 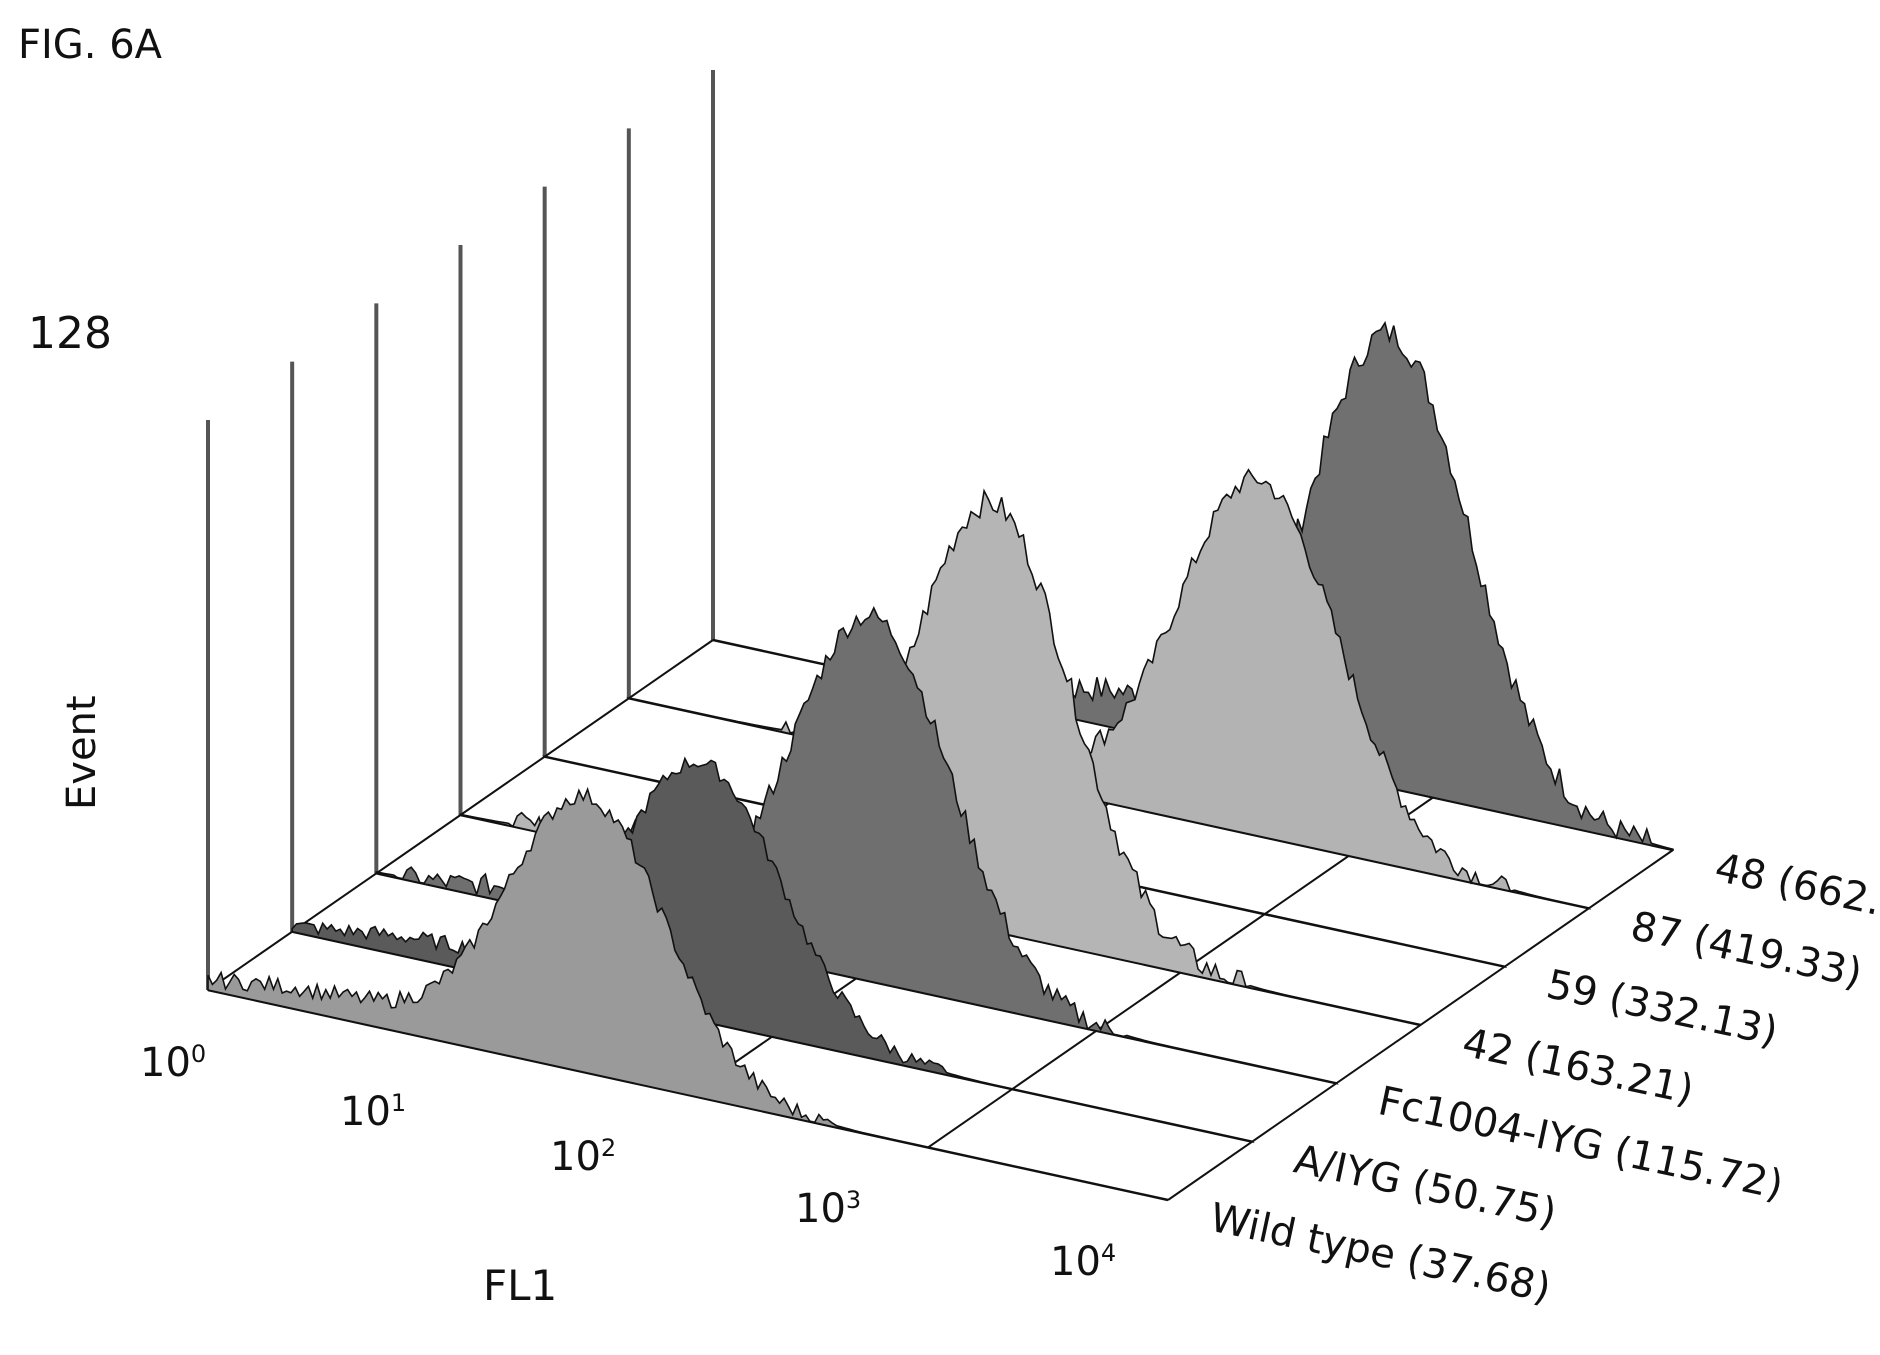 What do you see at coordinates (1746, 950) in the screenshot?
I see `series-label: 87 (419.33)` at bounding box center [1746, 950].